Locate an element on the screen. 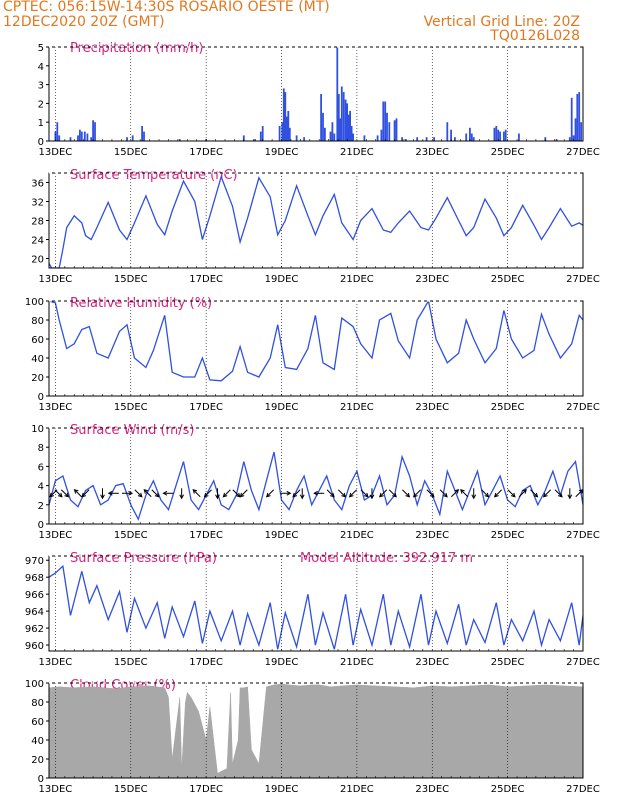 Image resolution: width=618 pixels, height=800 pixels. y-tick-label: 6 is located at coordinates (41, 467).